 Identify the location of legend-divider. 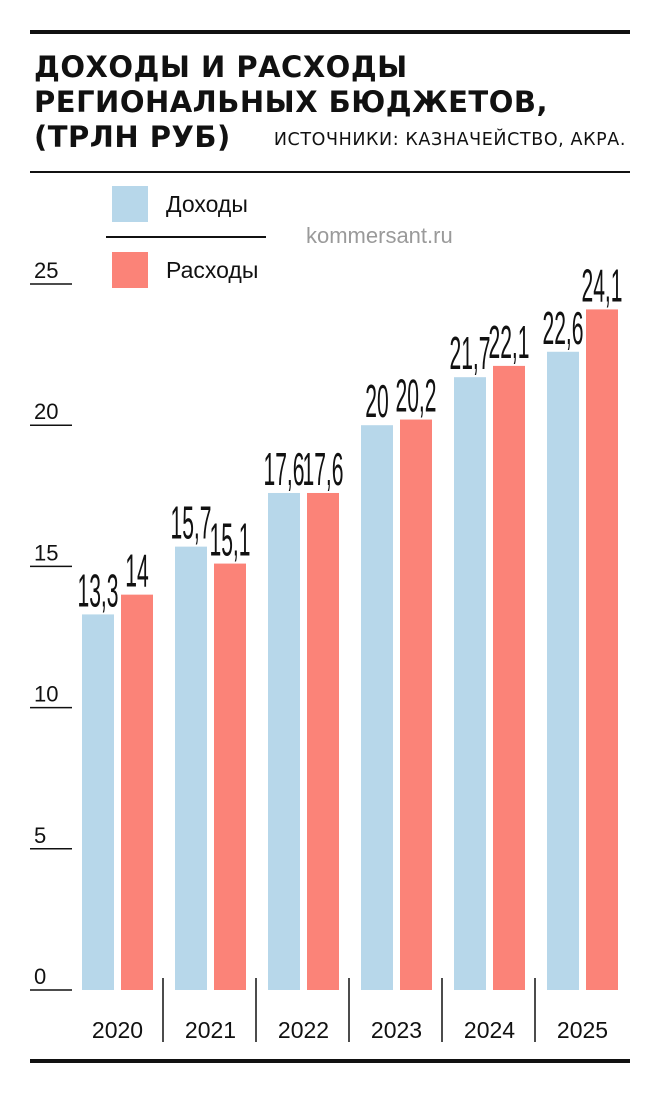
(186, 237).